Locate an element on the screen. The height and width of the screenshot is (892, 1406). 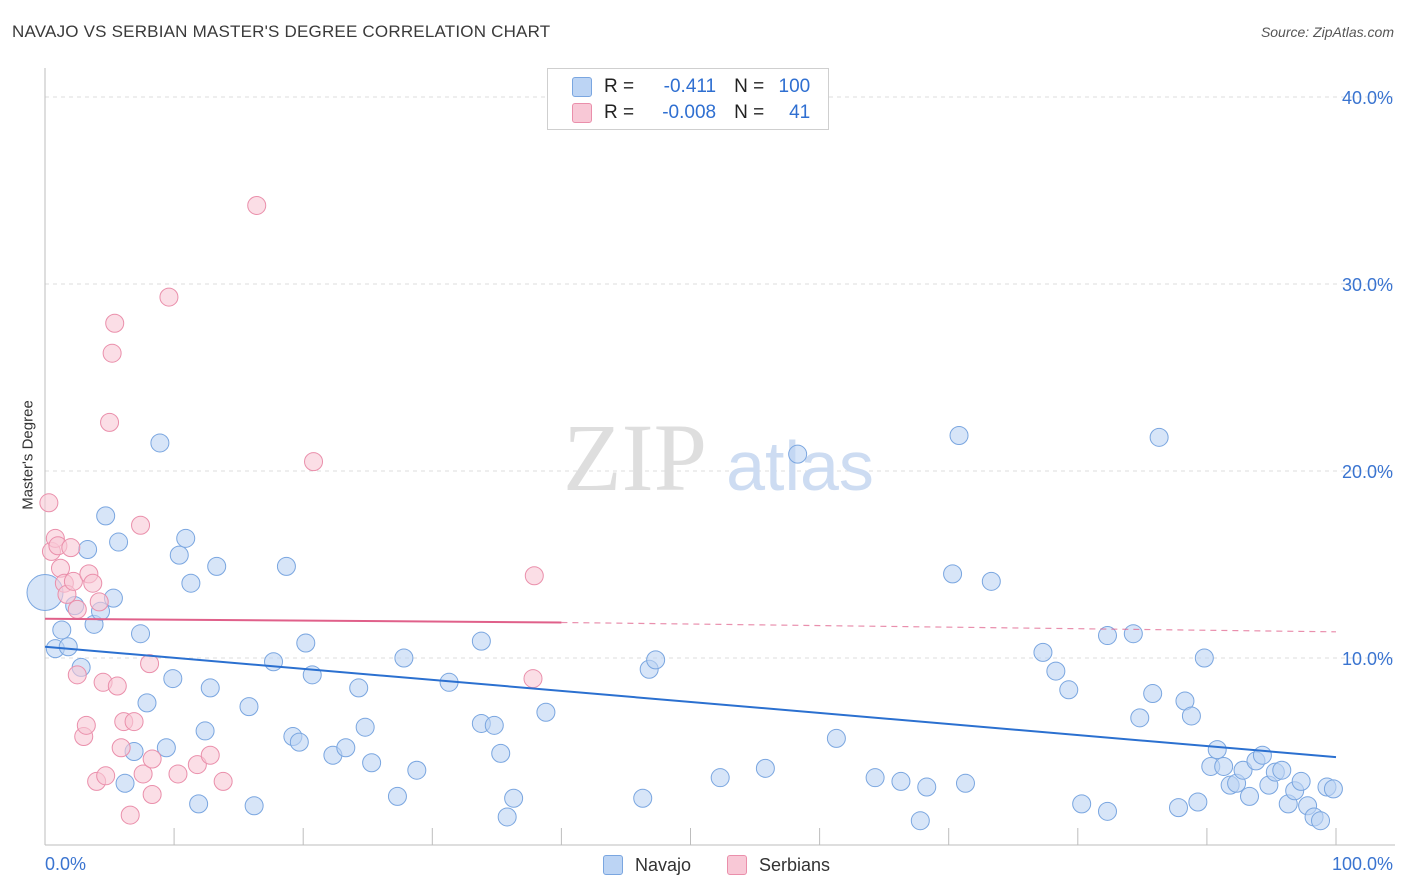
serbians-trend-extension is located at coordinates (949, 627).